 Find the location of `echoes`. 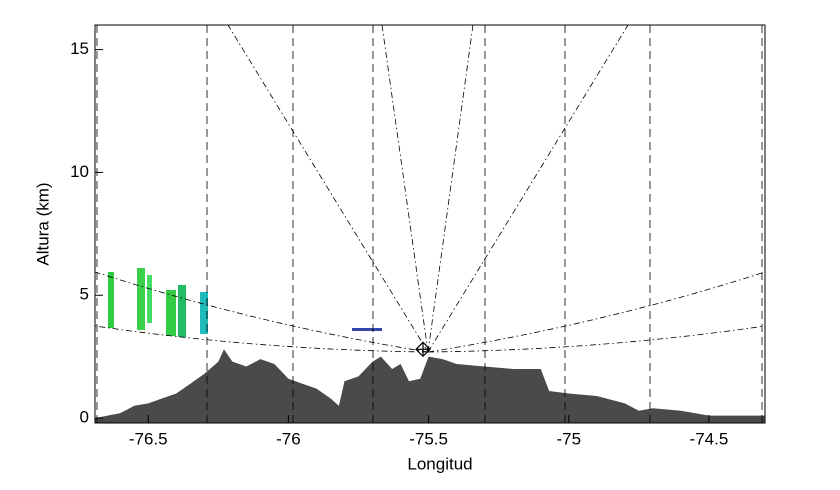

echoes is located at coordinates (245, 302).